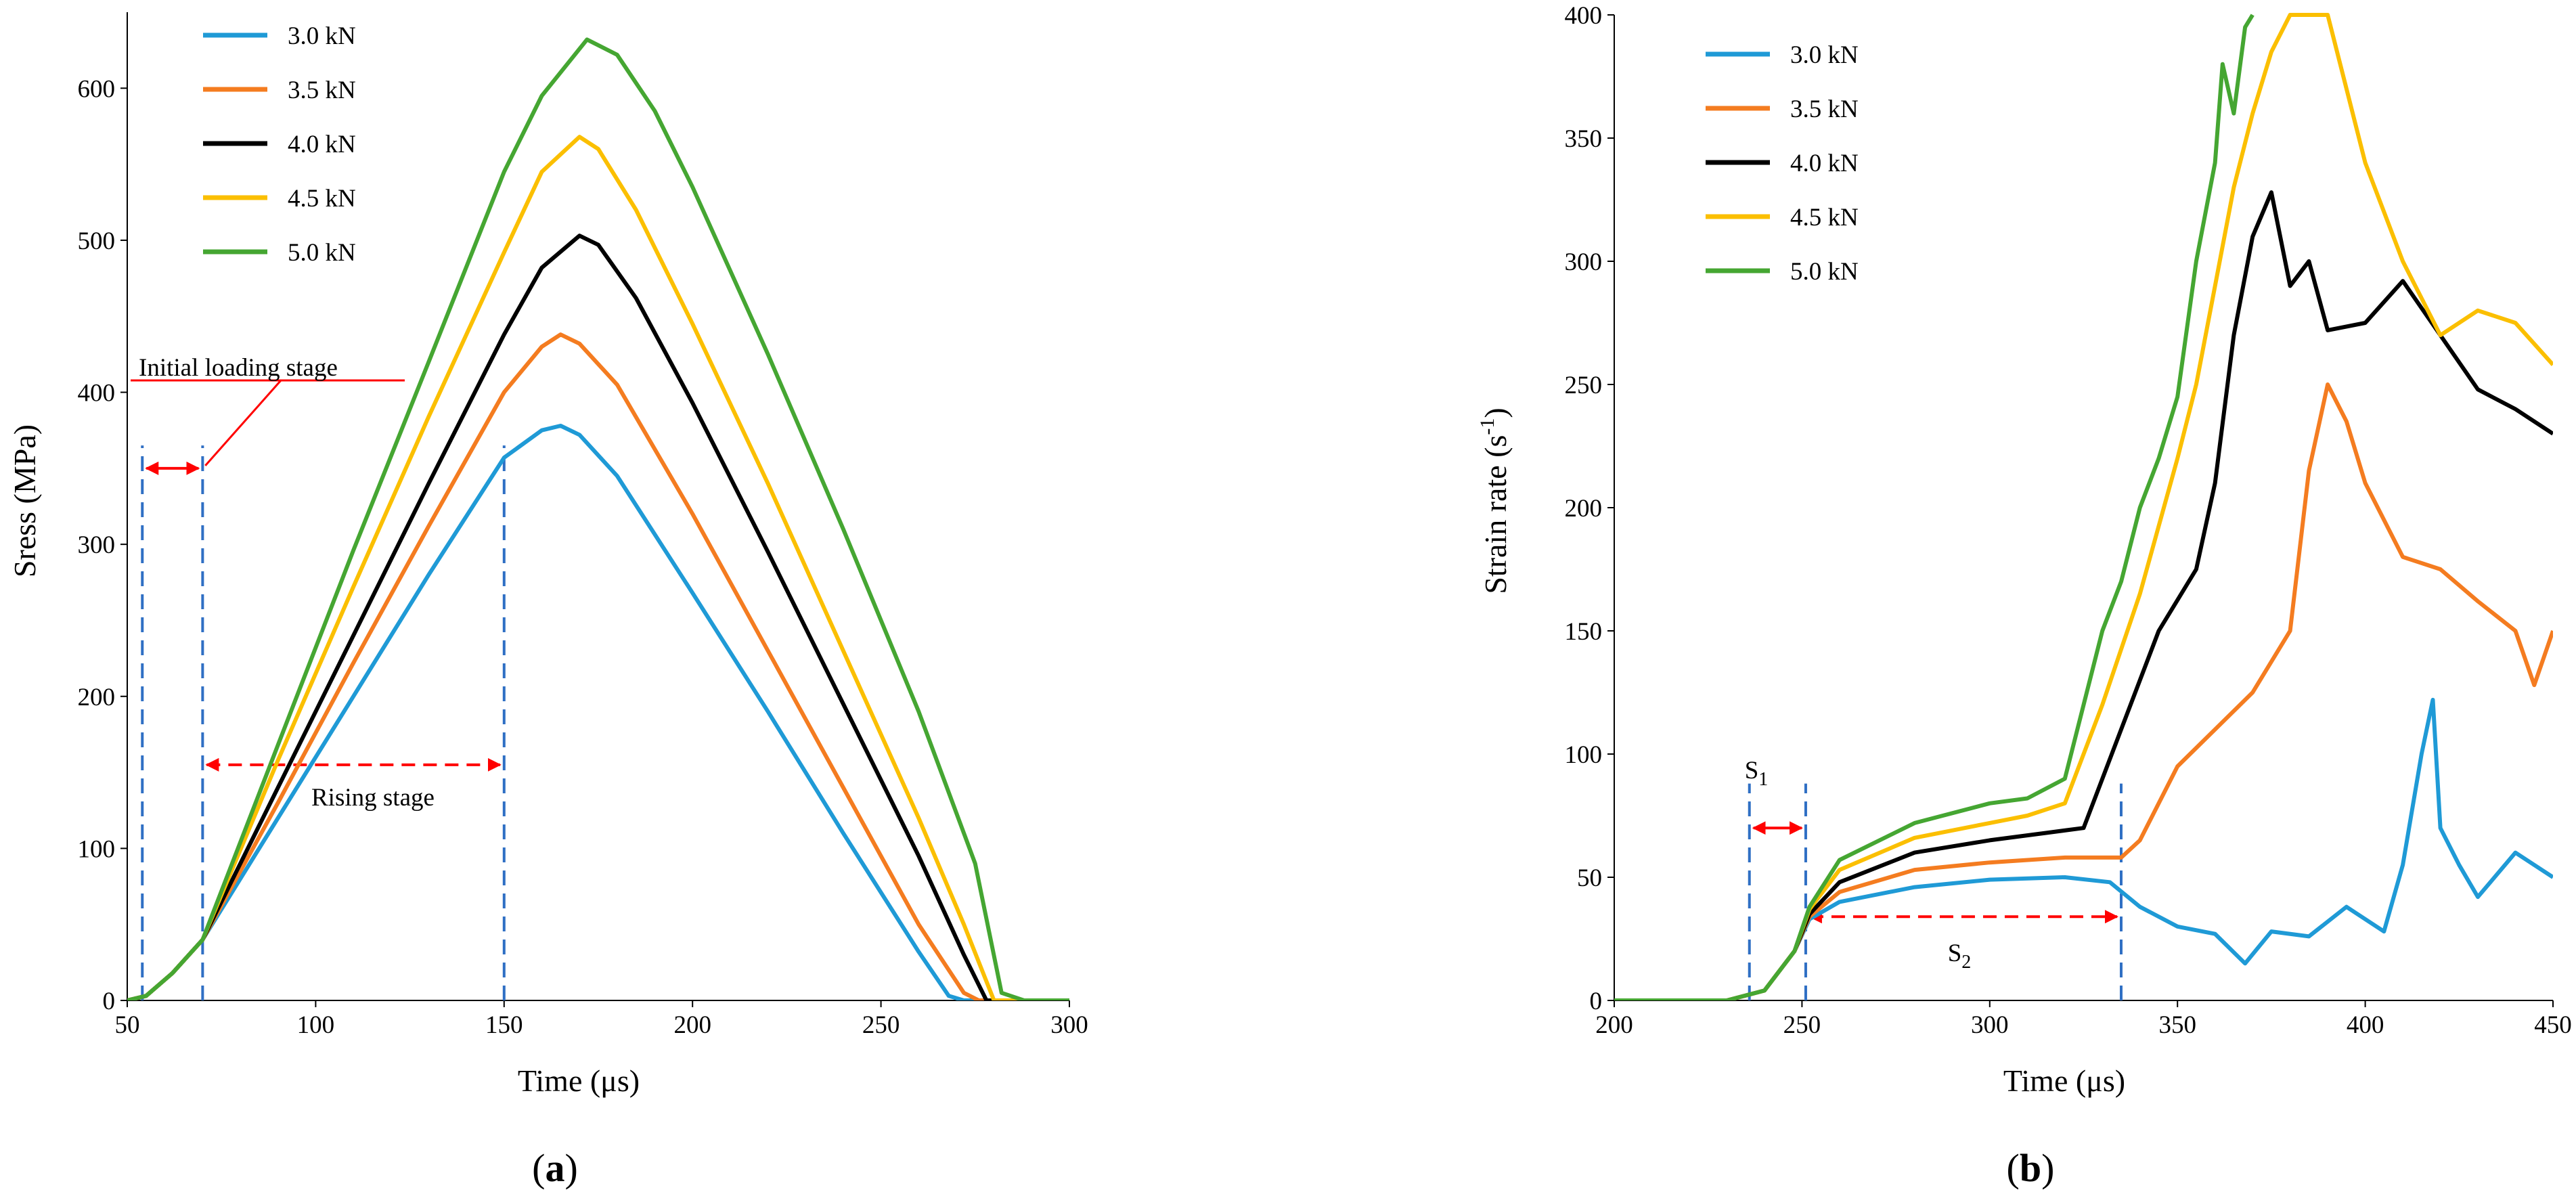  I want to click on a-legend: 3.0 kN 3.5 kN 4.0 kN 4.5 kN 5.0 kN, so click(279, 144).